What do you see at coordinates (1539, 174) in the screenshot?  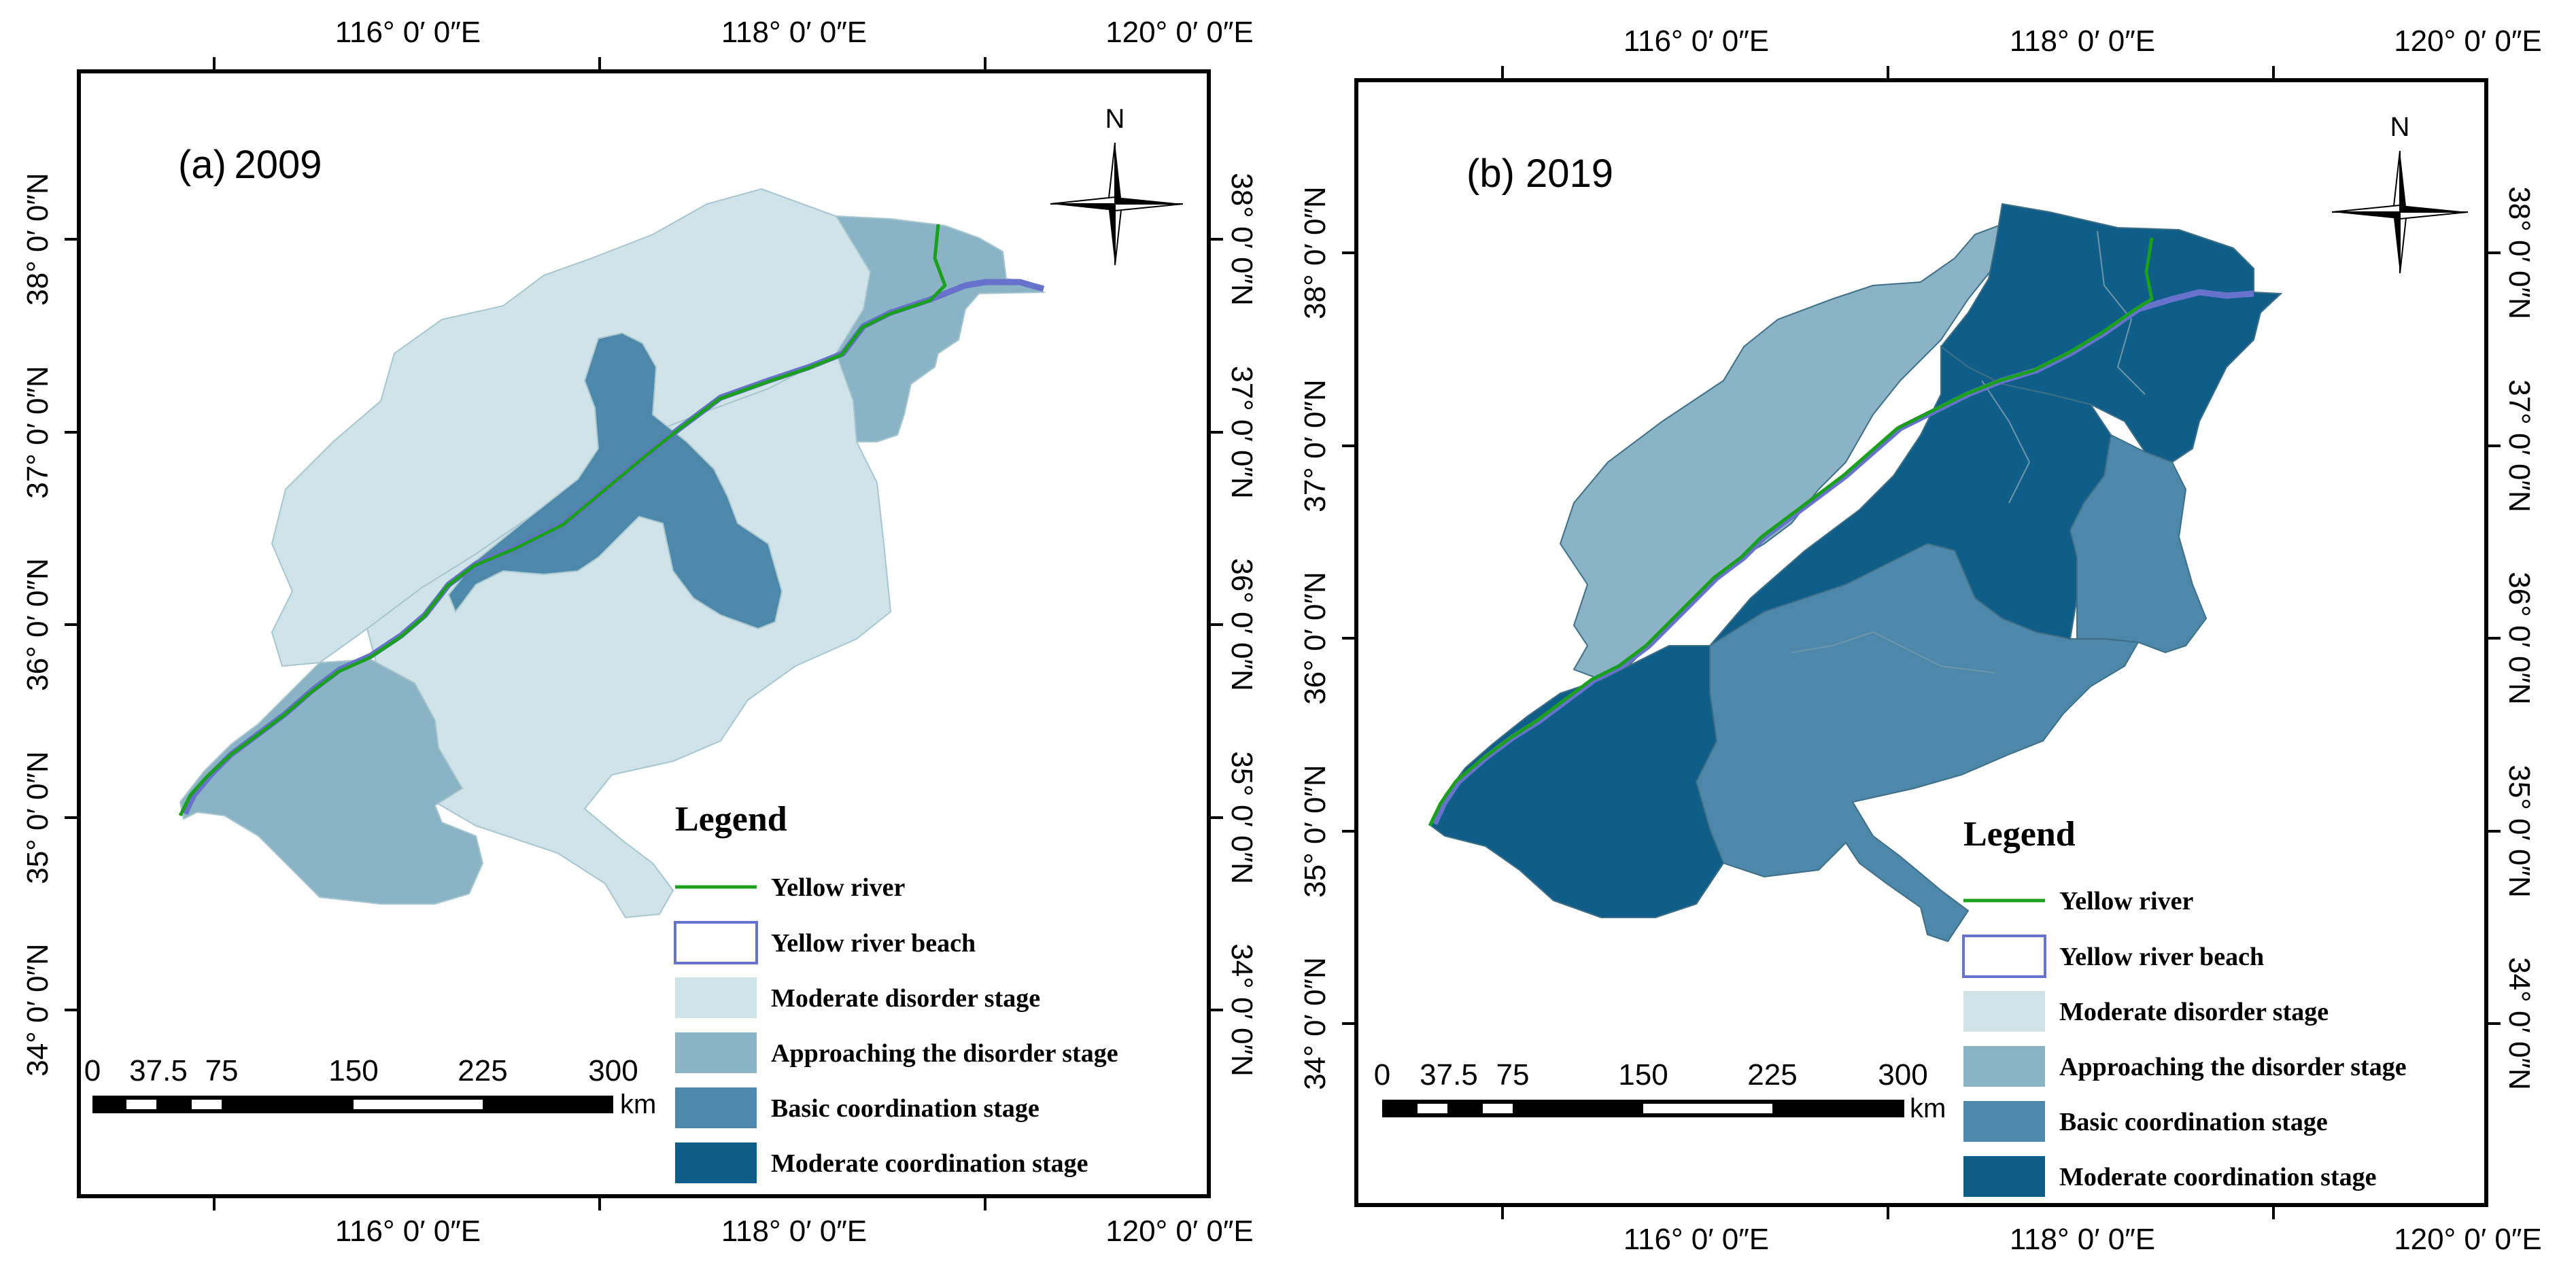 I see `panel-title: (b) 2019` at bounding box center [1539, 174].